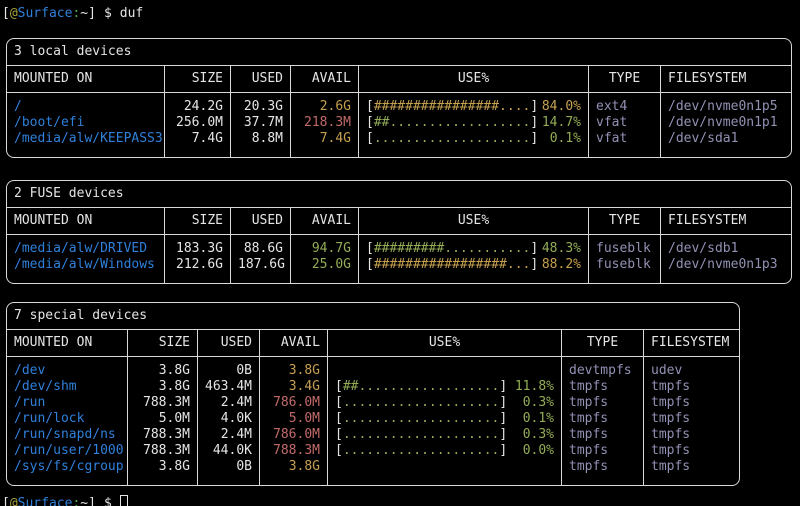  I want to click on prompt-line-bottom: [@Surface:~] $, so click(400, 500).